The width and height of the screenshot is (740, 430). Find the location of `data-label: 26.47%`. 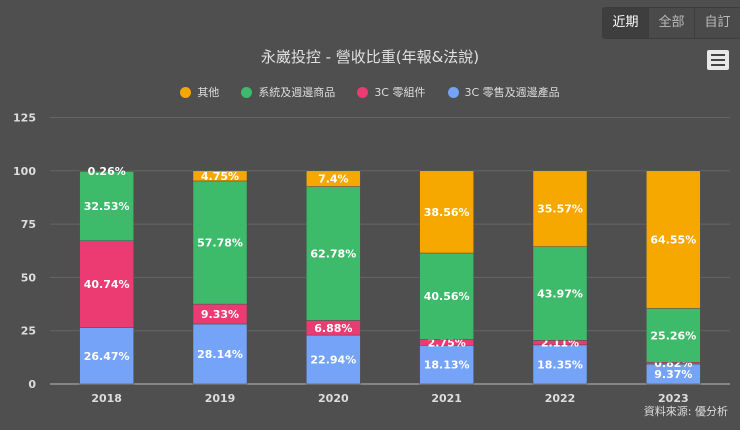

data-label: 26.47% is located at coordinates (107, 356).